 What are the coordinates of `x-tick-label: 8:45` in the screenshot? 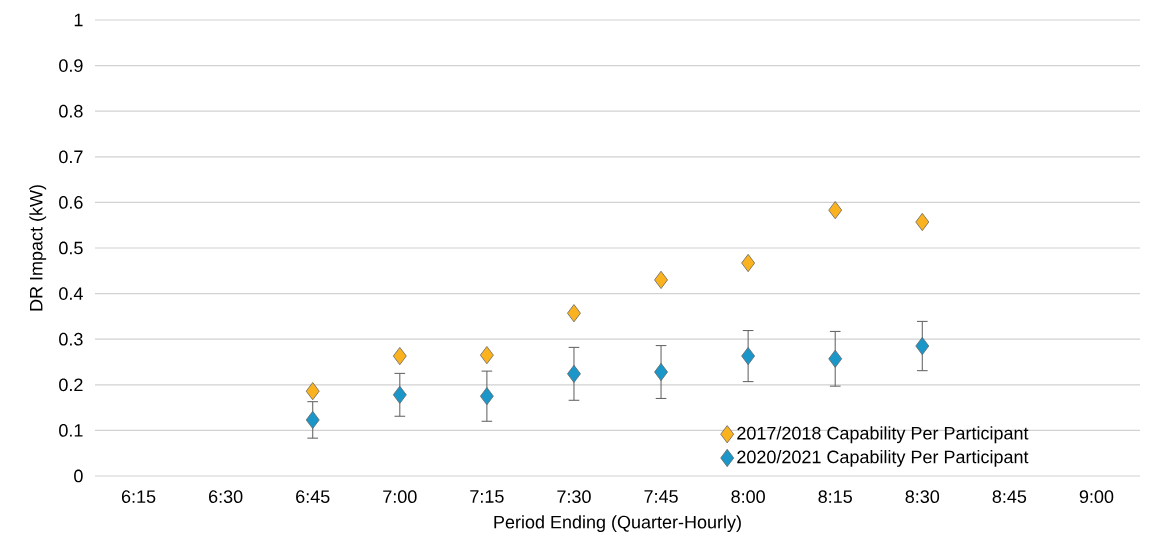 It's located at (1009, 496).